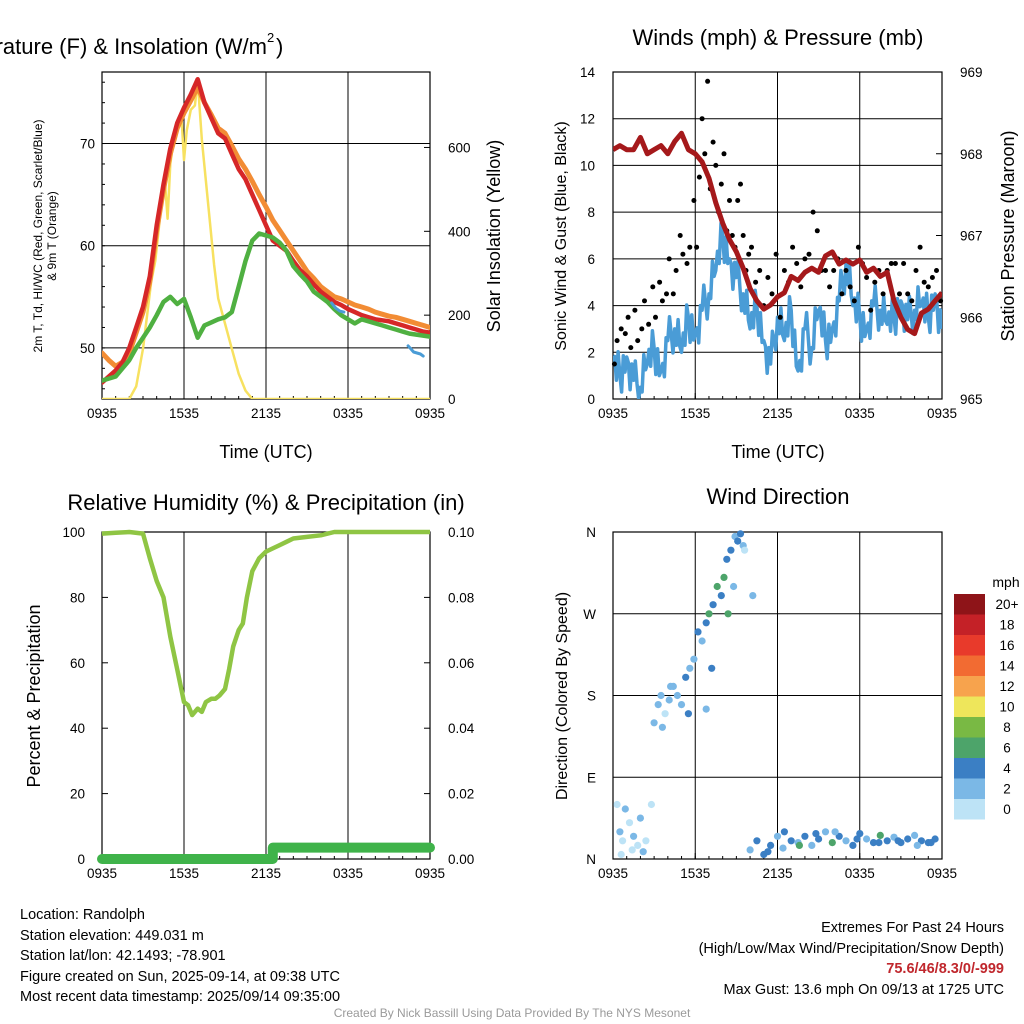 The height and width of the screenshot is (1024, 1024). Describe the element at coordinates (265, 452) in the screenshot. I see `x-axis-label: Time (UTC)` at that location.